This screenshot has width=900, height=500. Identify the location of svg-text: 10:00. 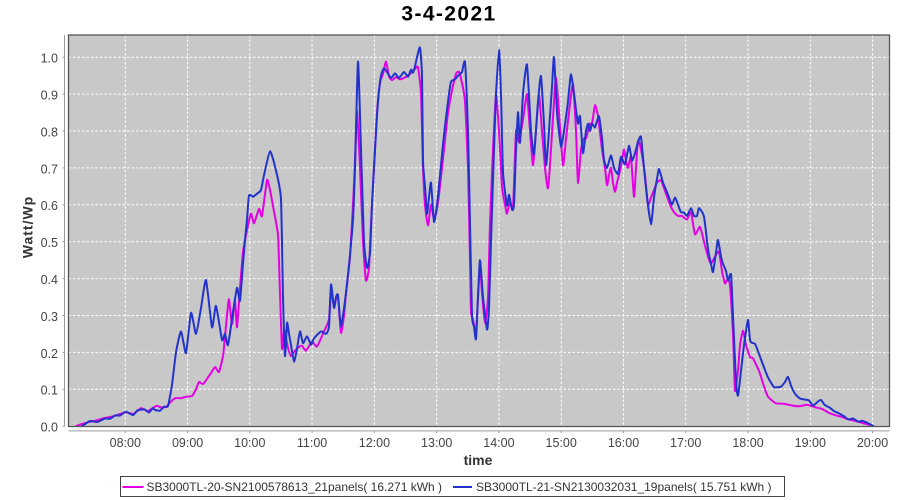
(249, 443).